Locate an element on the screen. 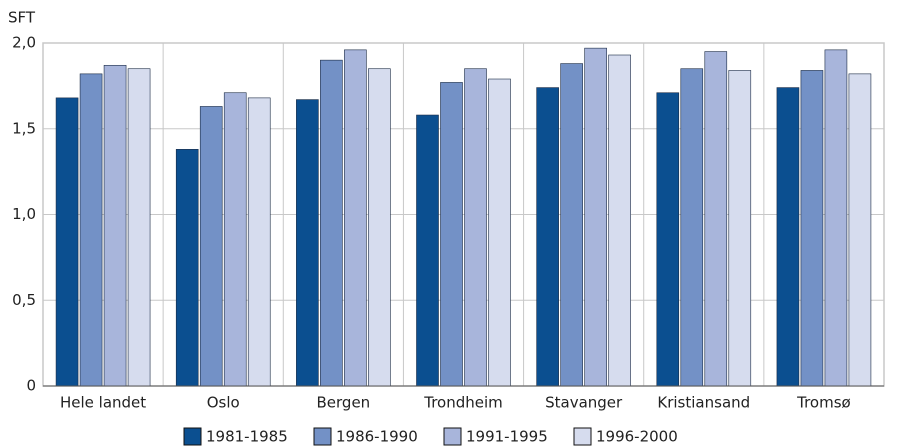  y-tick-label: 2,0 is located at coordinates (24, 43).